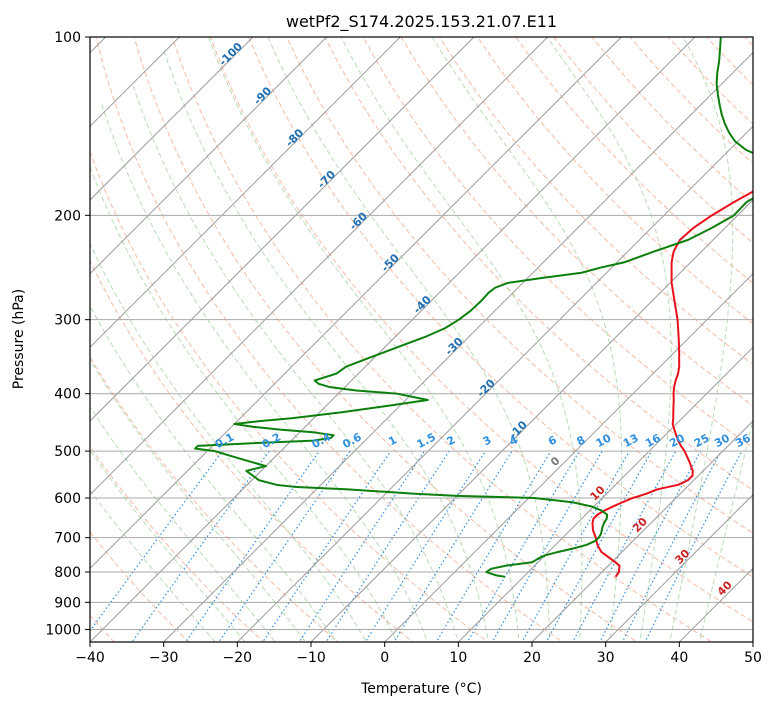  What do you see at coordinates (384, 658) in the screenshot?
I see `x-tick-label: 0` at bounding box center [384, 658].